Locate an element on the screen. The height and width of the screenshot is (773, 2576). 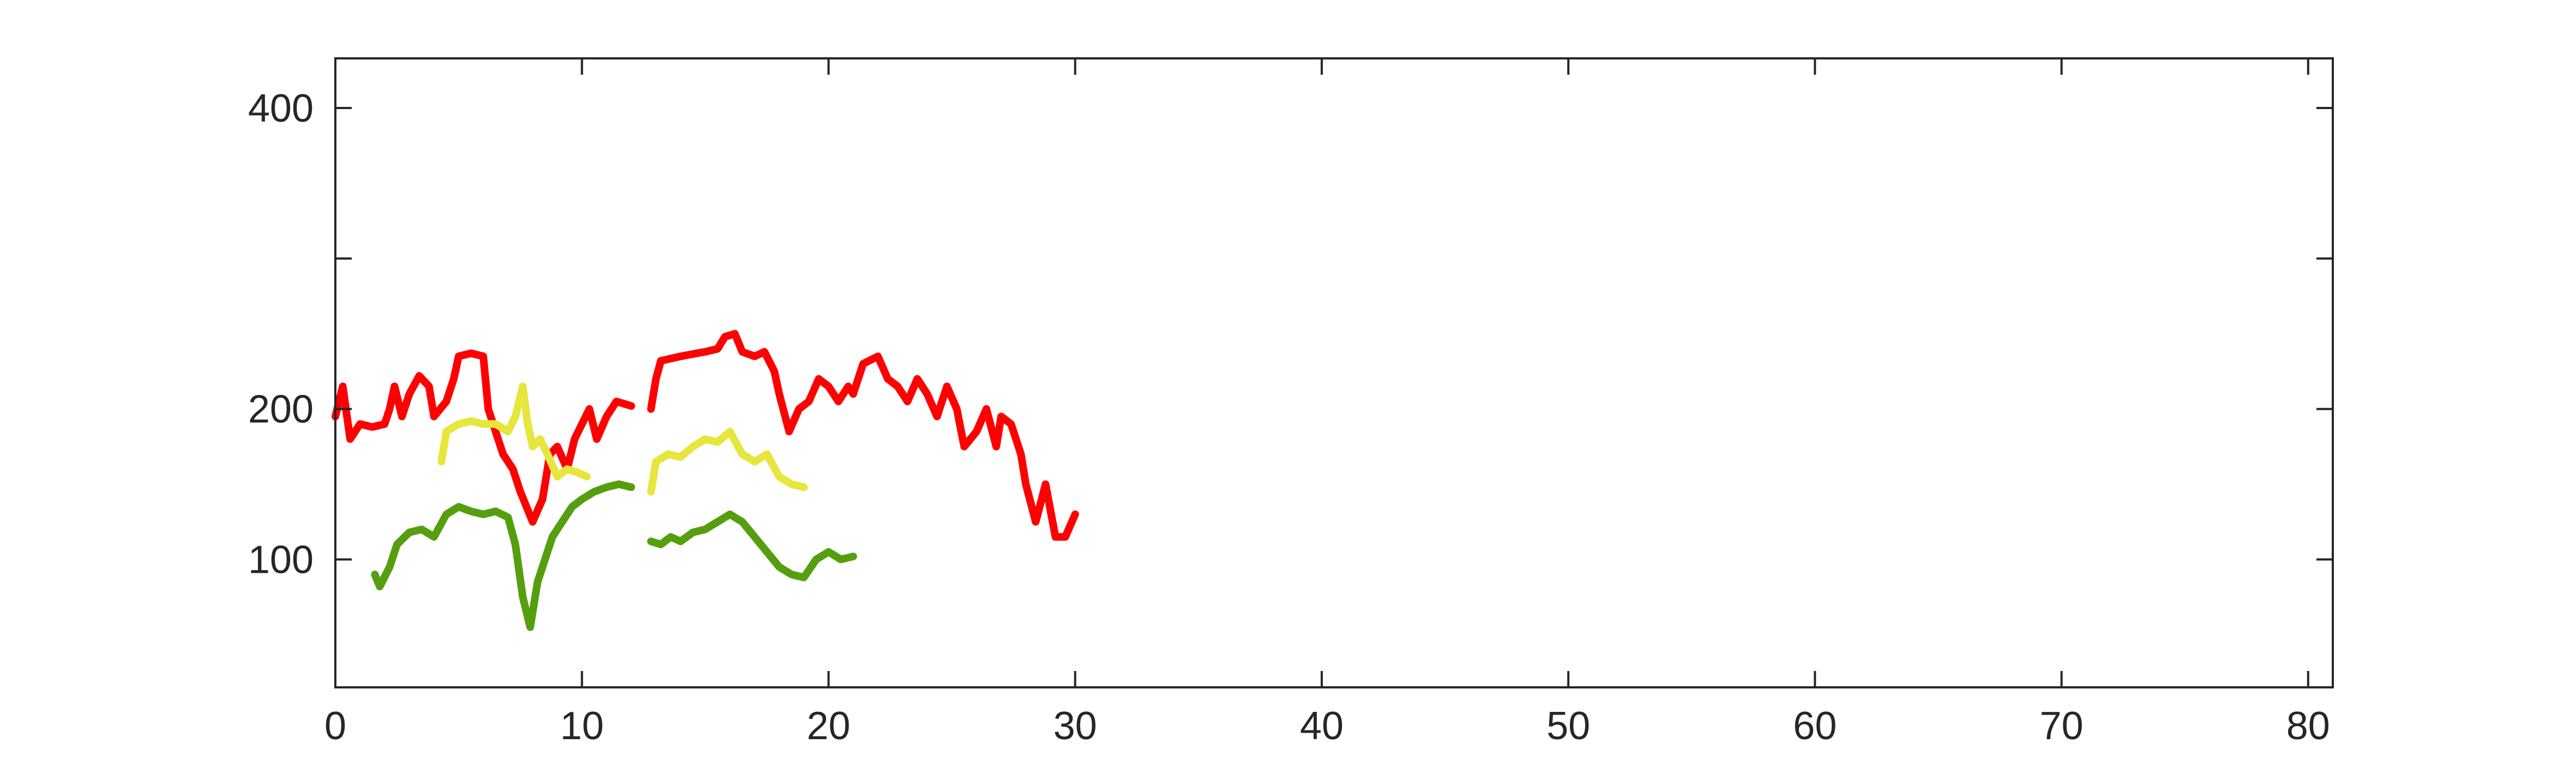
y-tick-label-100: 100 is located at coordinates (281, 560).